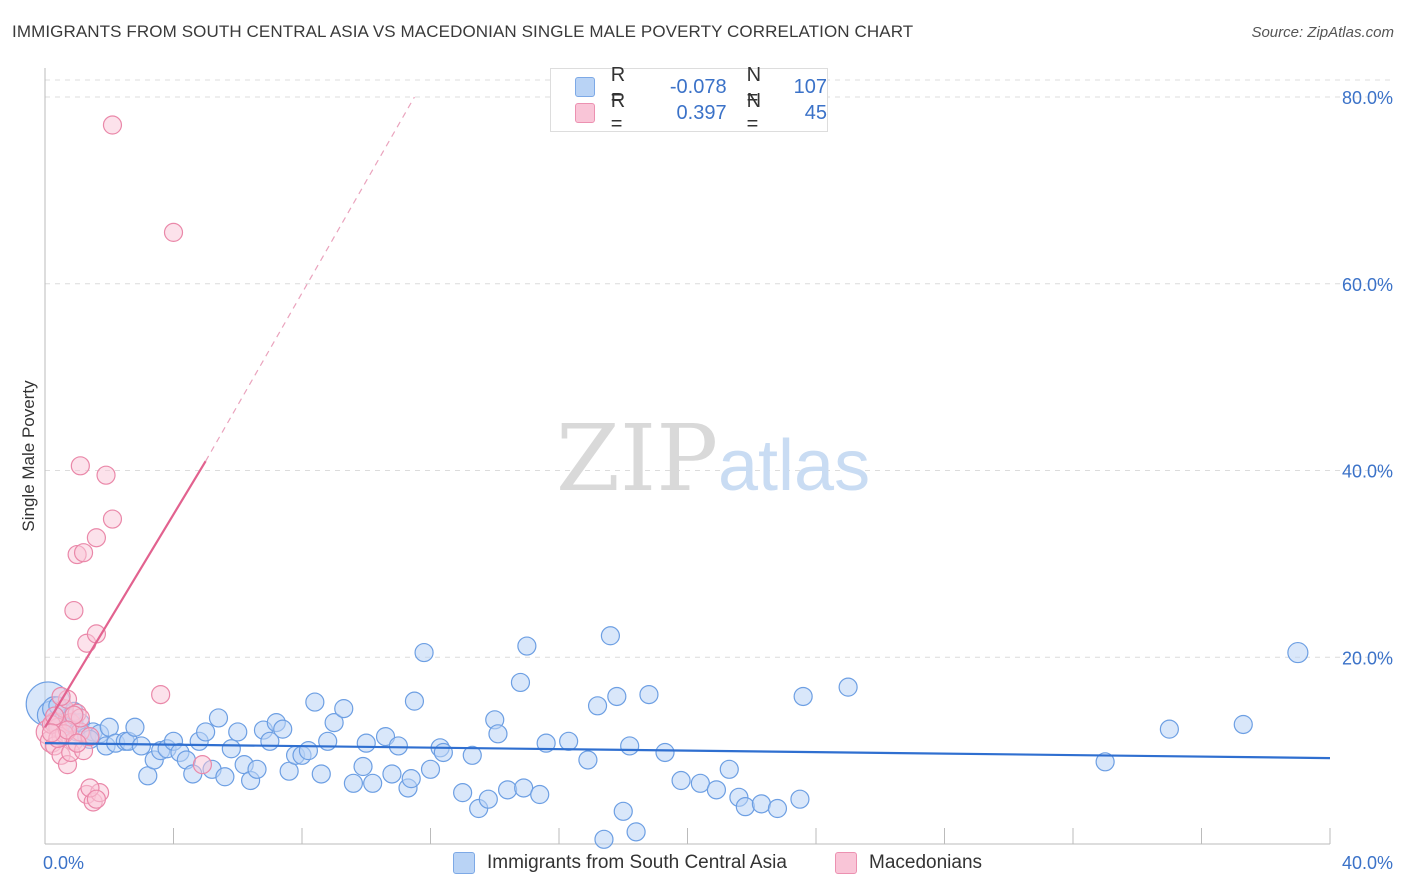 The image size is (1406, 892). I want to click on legend-square-blue, so click(464, 863).